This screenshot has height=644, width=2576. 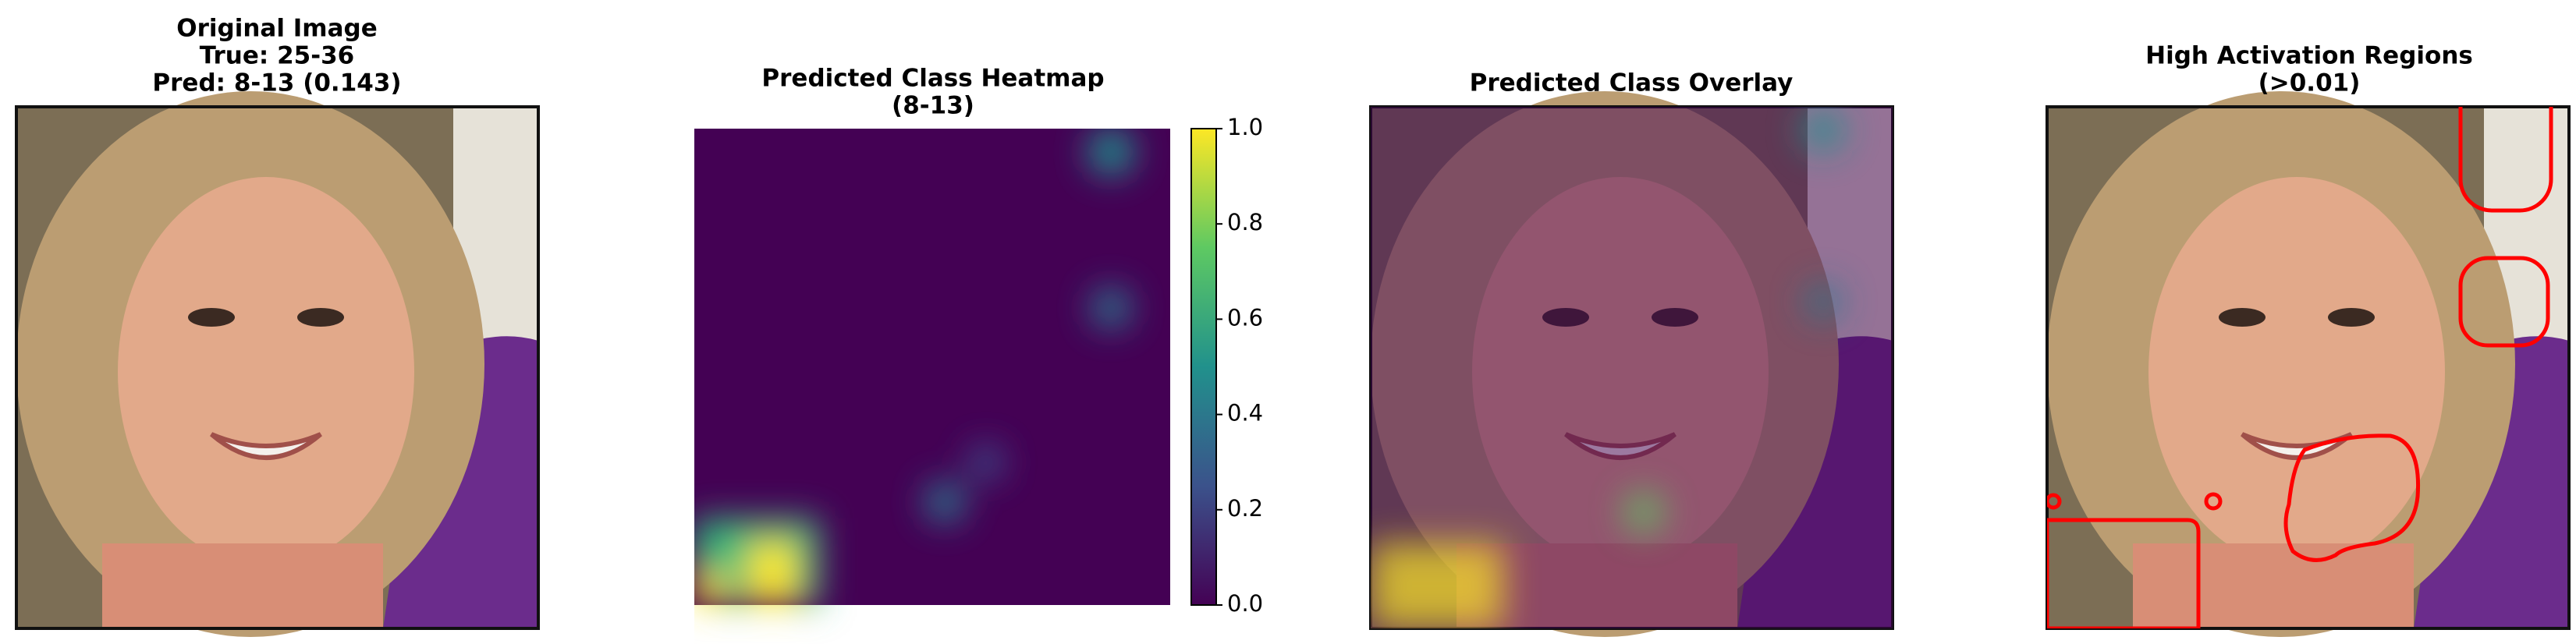 I want to click on panel-title: Predicted Class Overlay, so click(x=1632, y=83).